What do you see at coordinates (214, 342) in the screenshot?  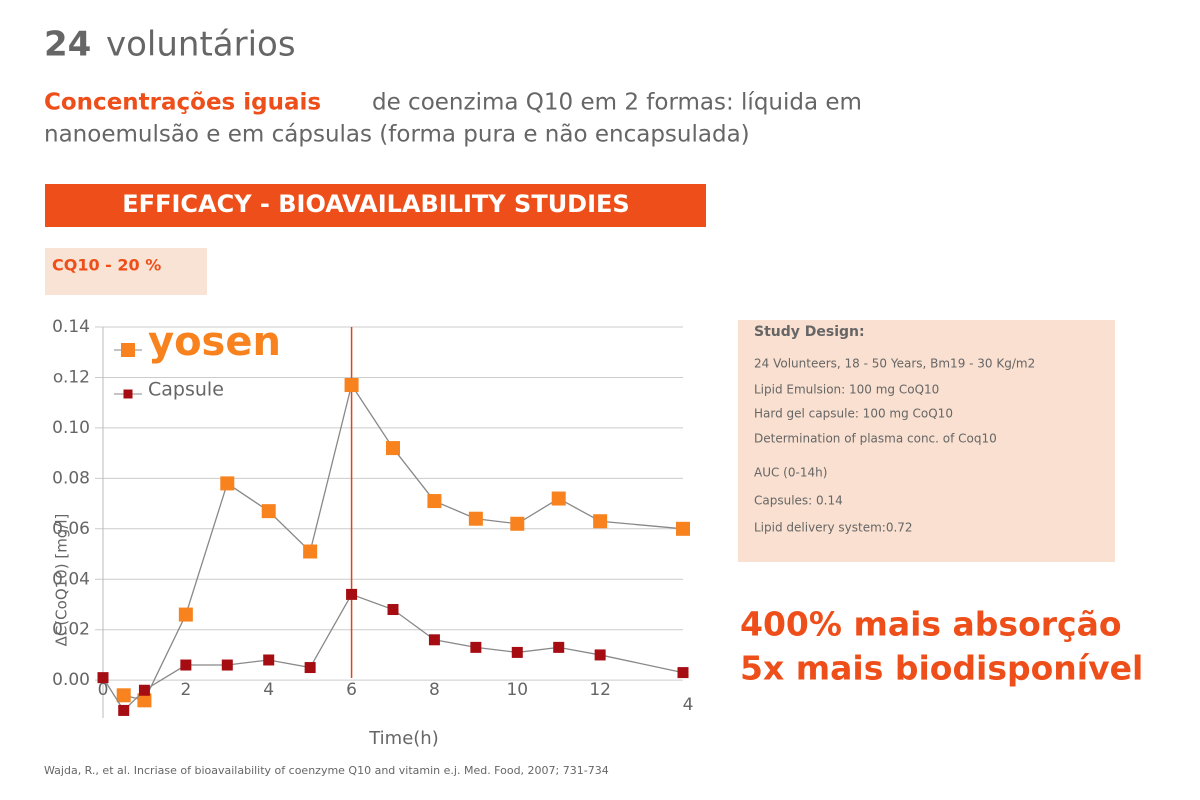 I see `legend-label: yosen` at bounding box center [214, 342].